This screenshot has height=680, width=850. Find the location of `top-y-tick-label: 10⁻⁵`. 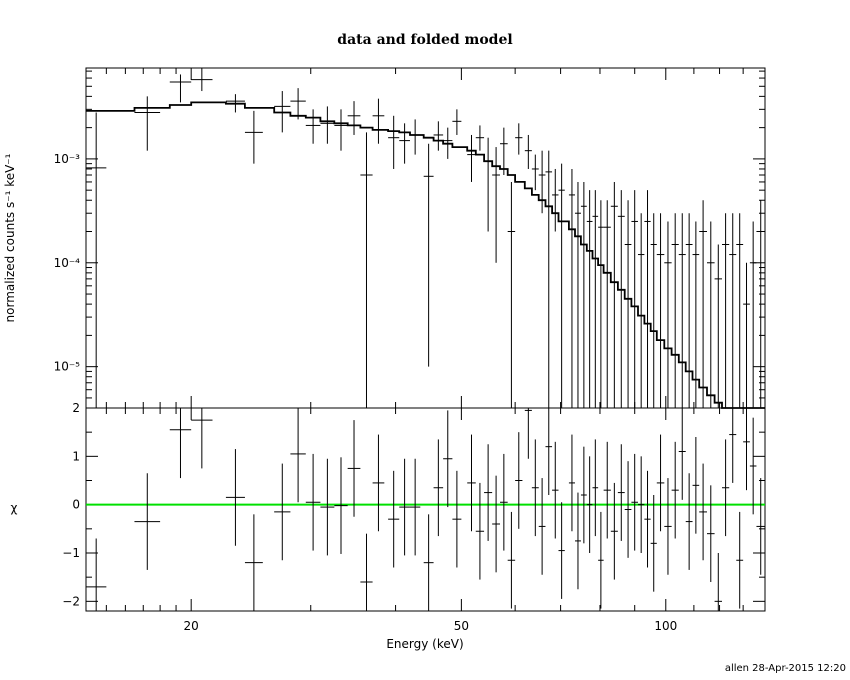

top-y-tick-label: 10⁻⁵ is located at coordinates (67, 367).